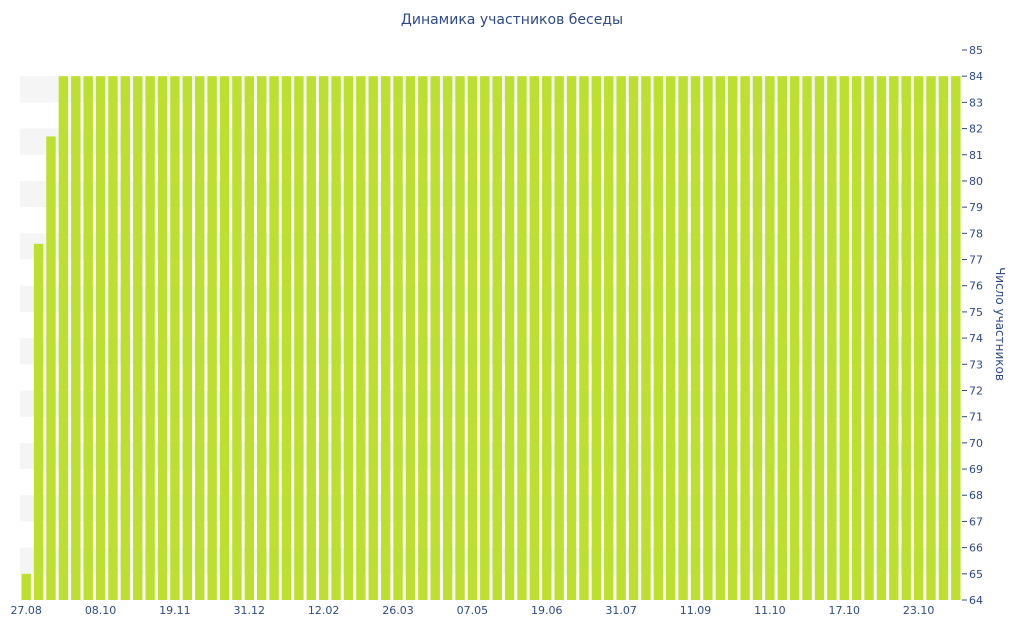  Describe the element at coordinates (976, 129) in the screenshot. I see `y-tick-label: 82` at that location.